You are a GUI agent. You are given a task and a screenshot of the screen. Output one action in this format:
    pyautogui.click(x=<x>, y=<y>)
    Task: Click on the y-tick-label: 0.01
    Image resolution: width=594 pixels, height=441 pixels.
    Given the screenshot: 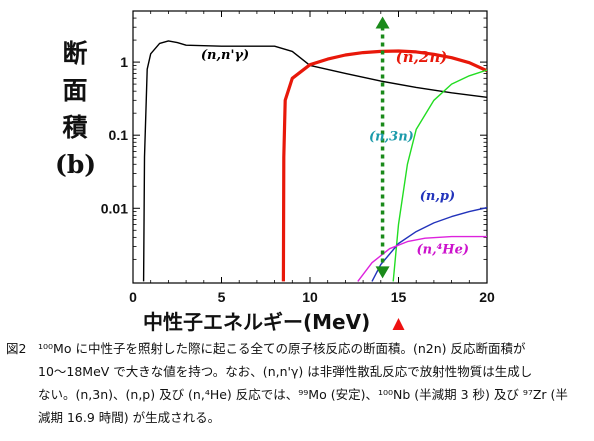 What is the action you would take?
    pyautogui.click(x=114, y=208)
    